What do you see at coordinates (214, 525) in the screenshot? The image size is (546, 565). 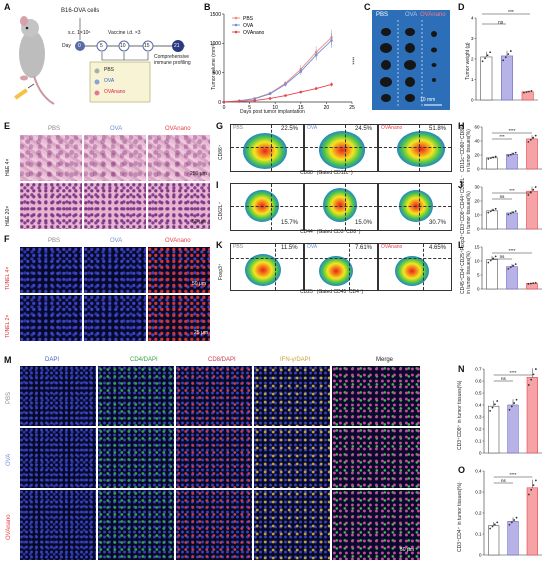 I see `m-ovanano-cd8` at bounding box center [214, 525].